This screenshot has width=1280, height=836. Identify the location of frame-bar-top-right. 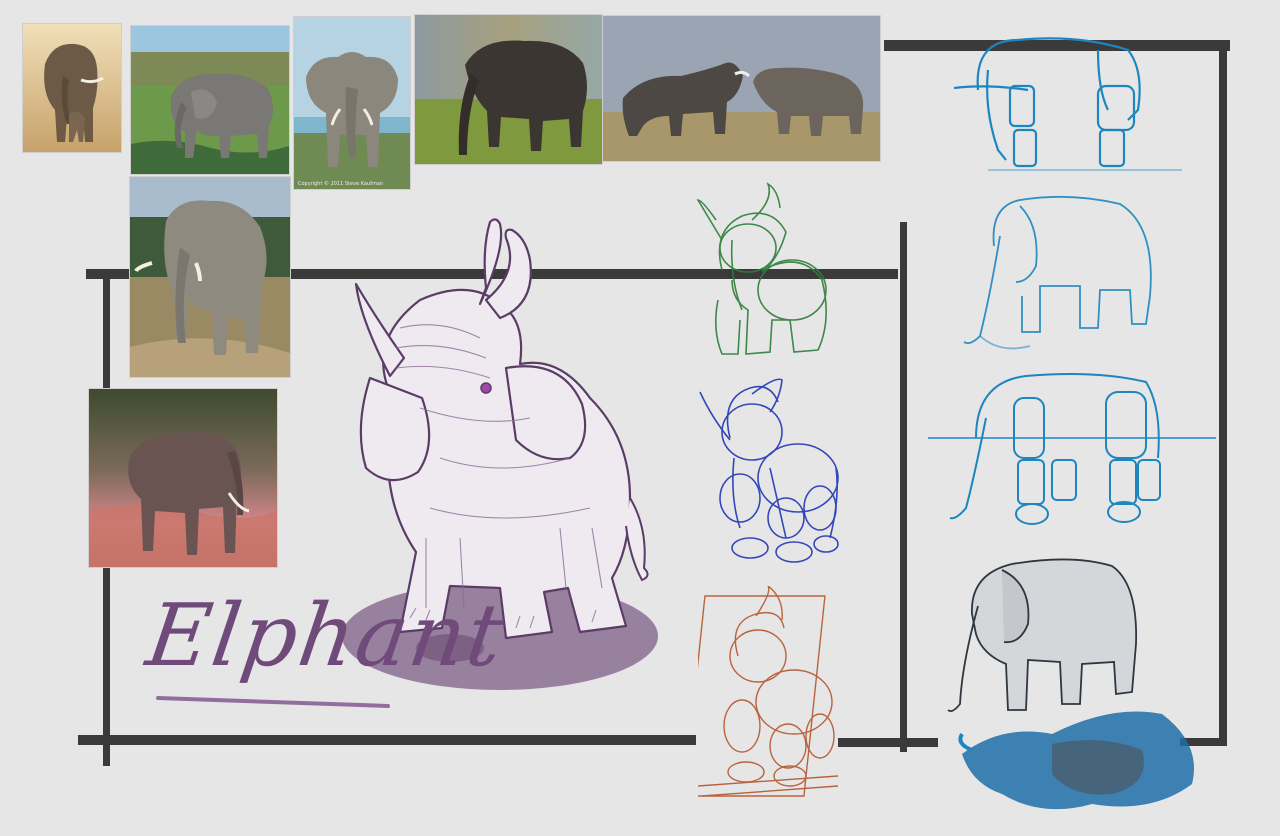
(1057, 45).